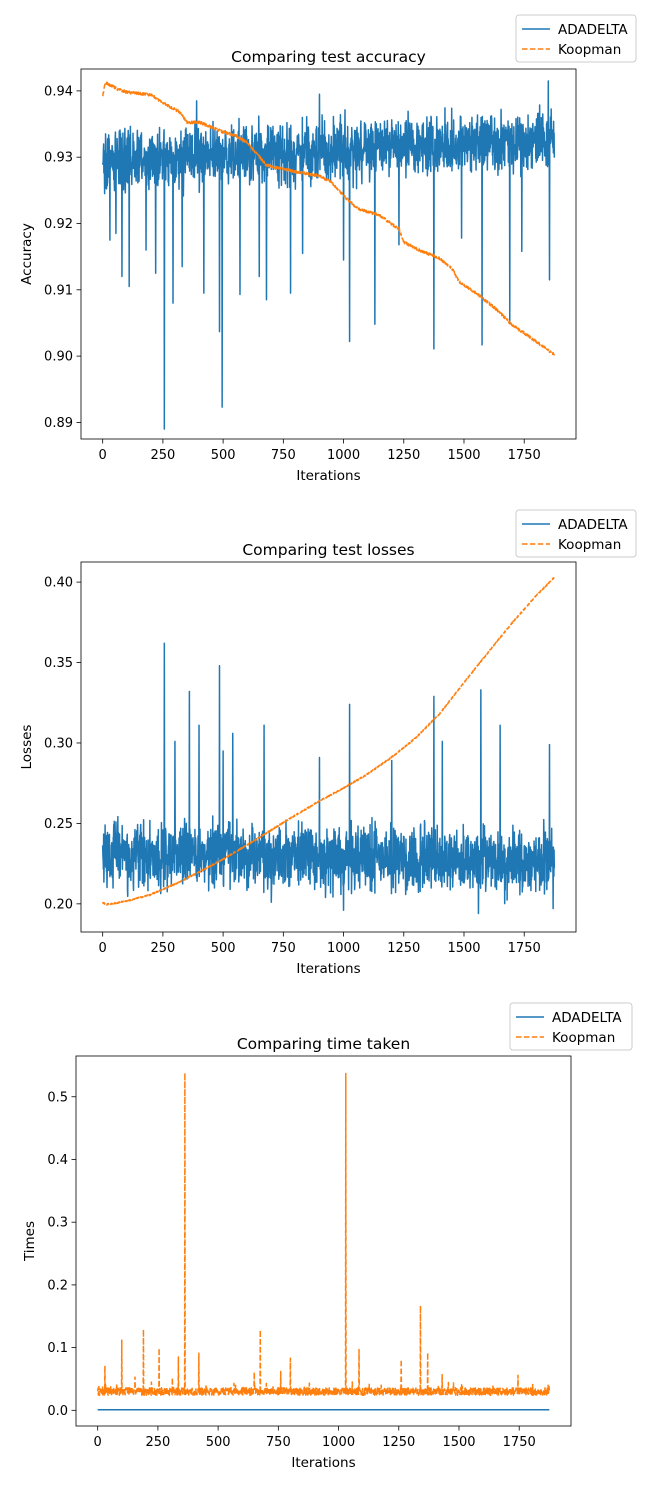 This screenshot has height=1489, width=653. I want to click on y-tick-label: 0.0, so click(57, 1411).